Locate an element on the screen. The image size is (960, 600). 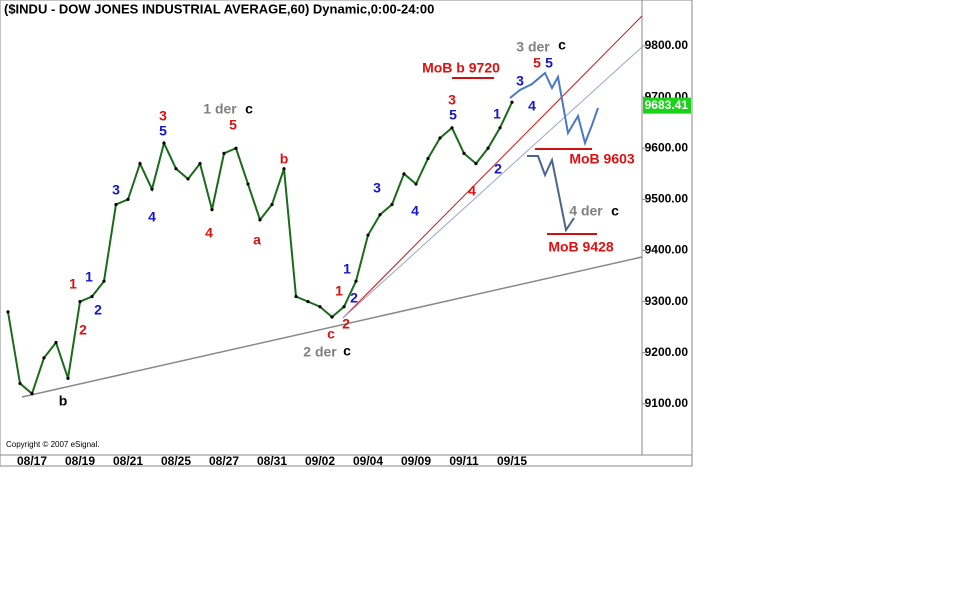
x-tick-label: 08/31 is located at coordinates (272, 461).